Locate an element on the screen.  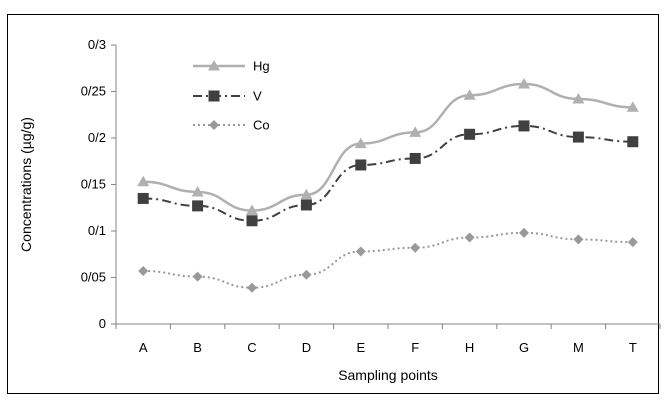
legend-marker-v is located at coordinates (214, 96).